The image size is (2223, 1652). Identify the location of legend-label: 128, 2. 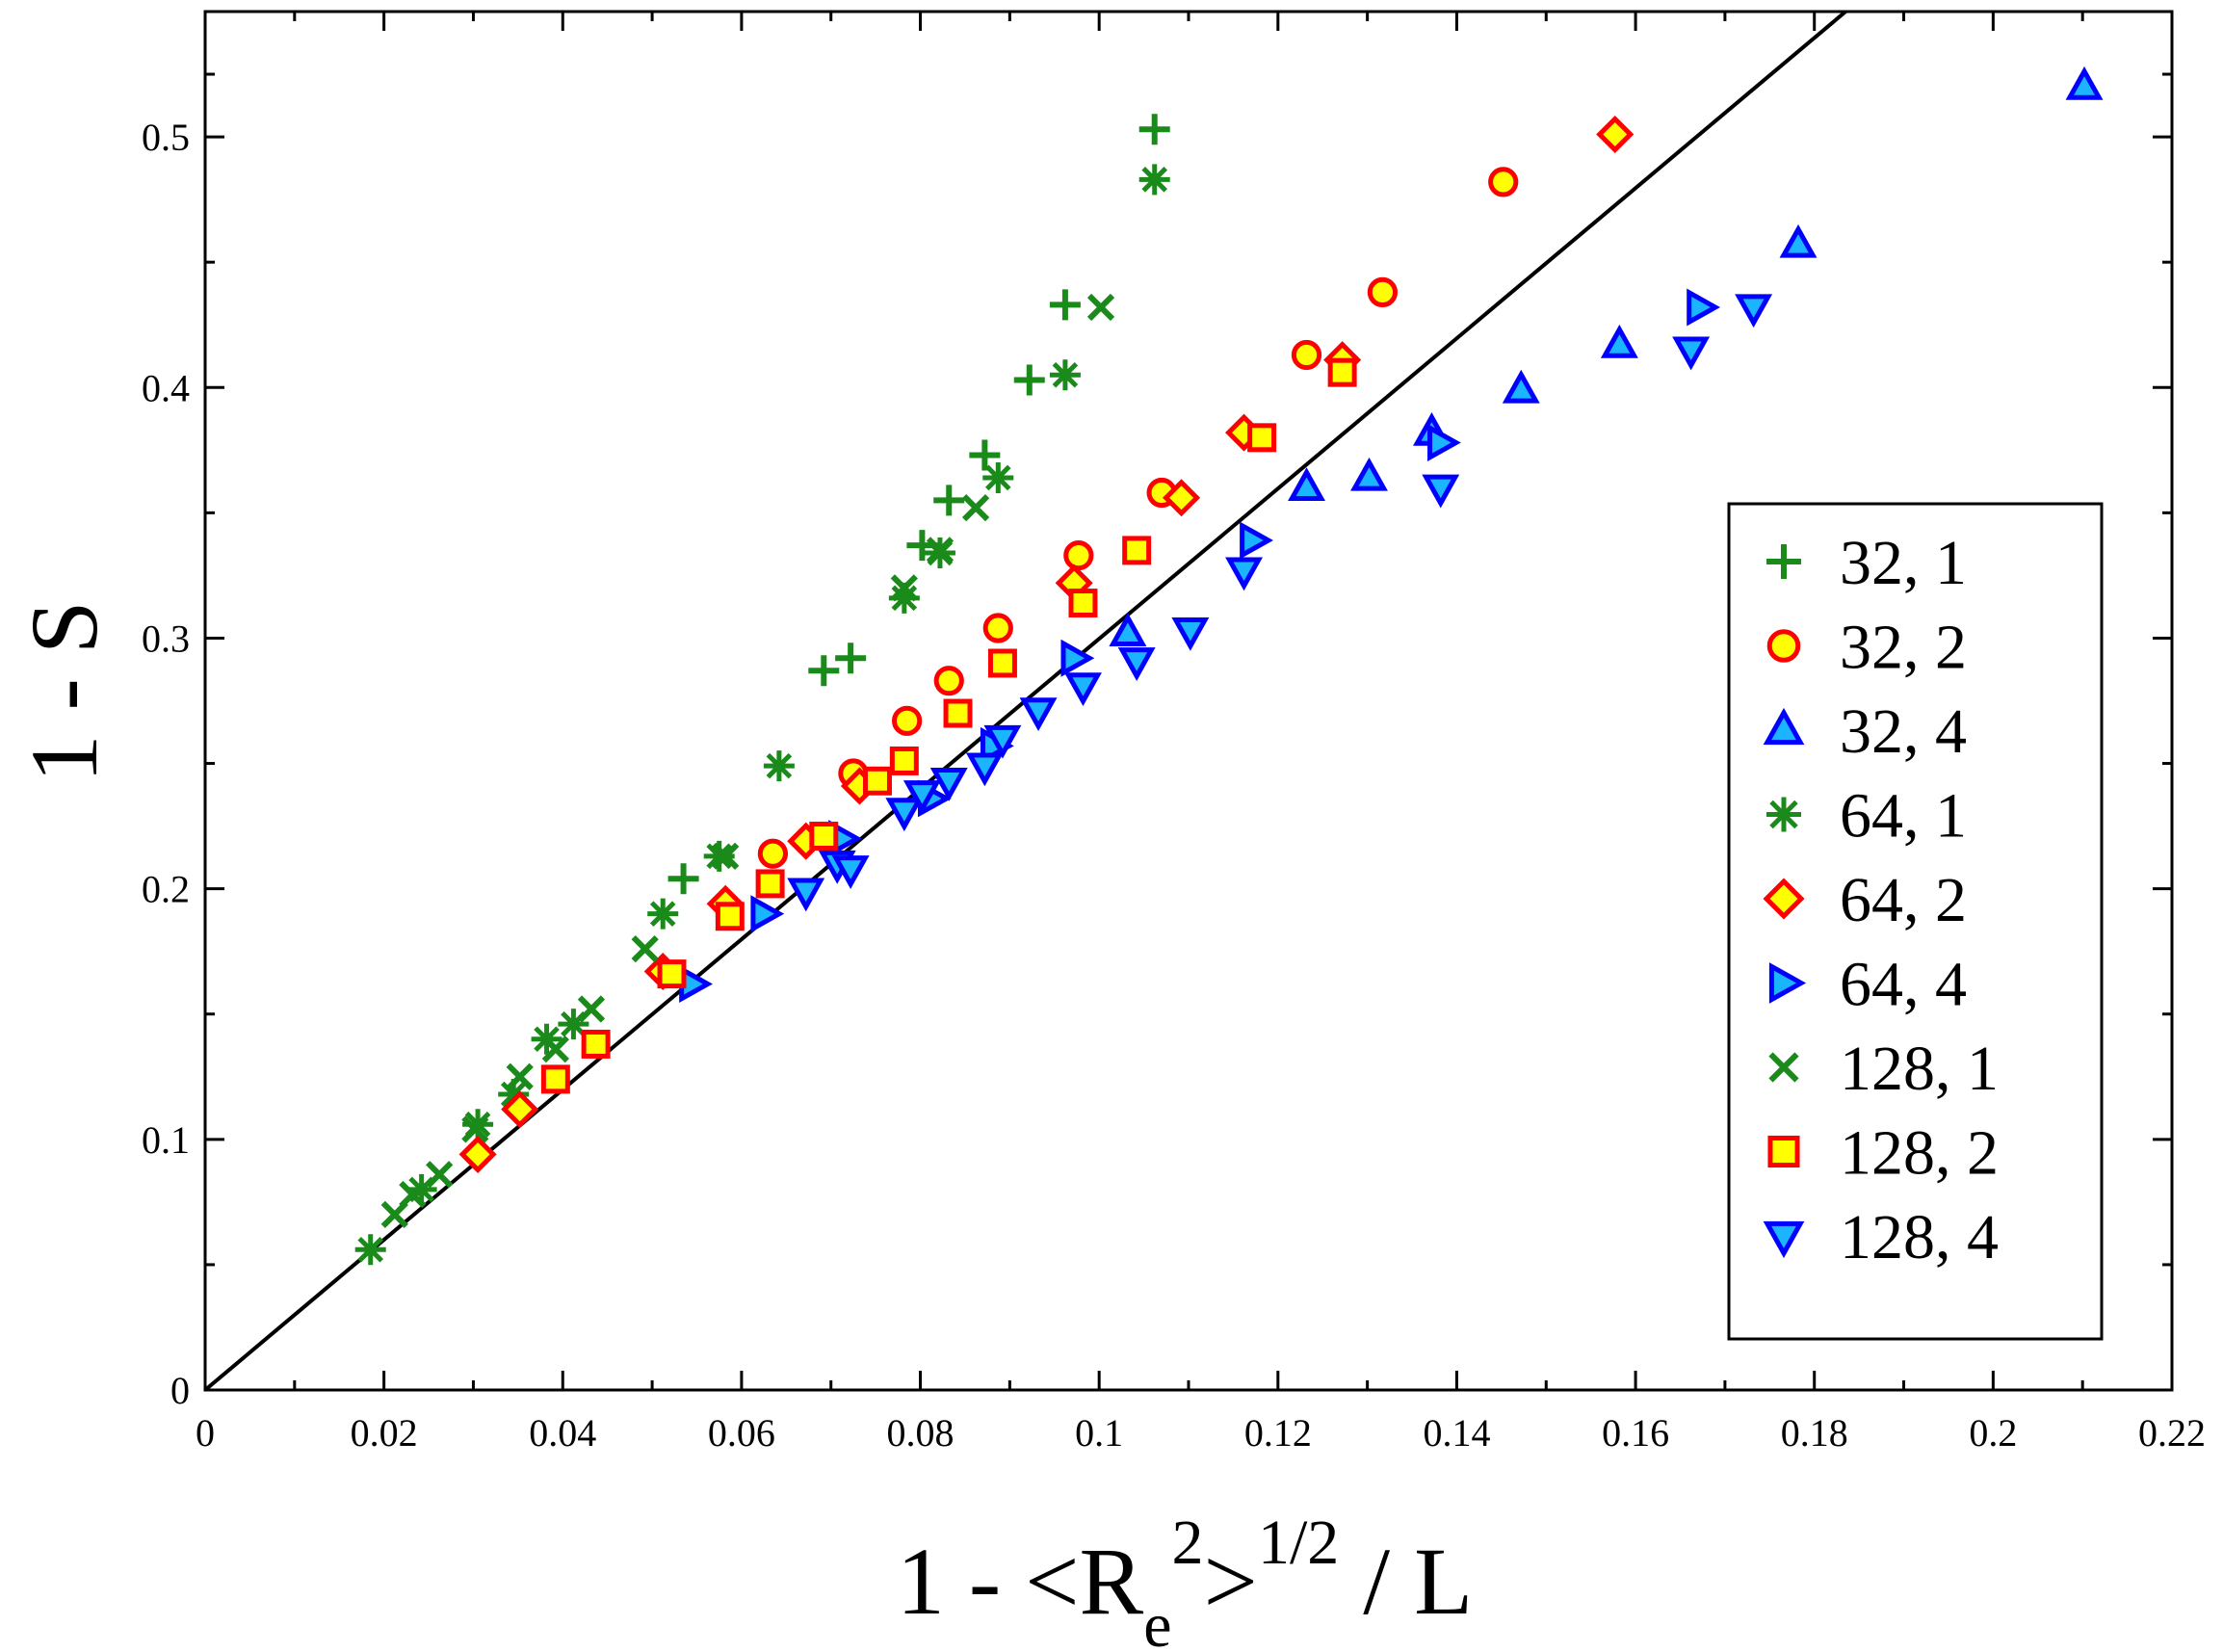
(1919, 1153).